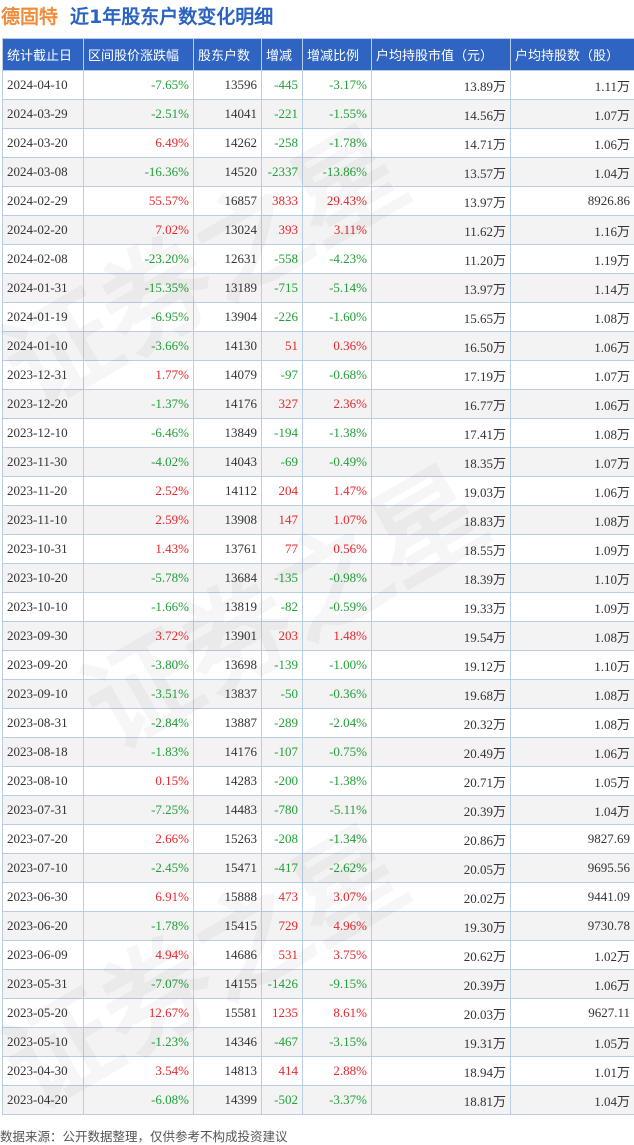 The width and height of the screenshot is (634, 1145). Describe the element at coordinates (228, 317) in the screenshot. I see `cell-holders: 13904` at that location.